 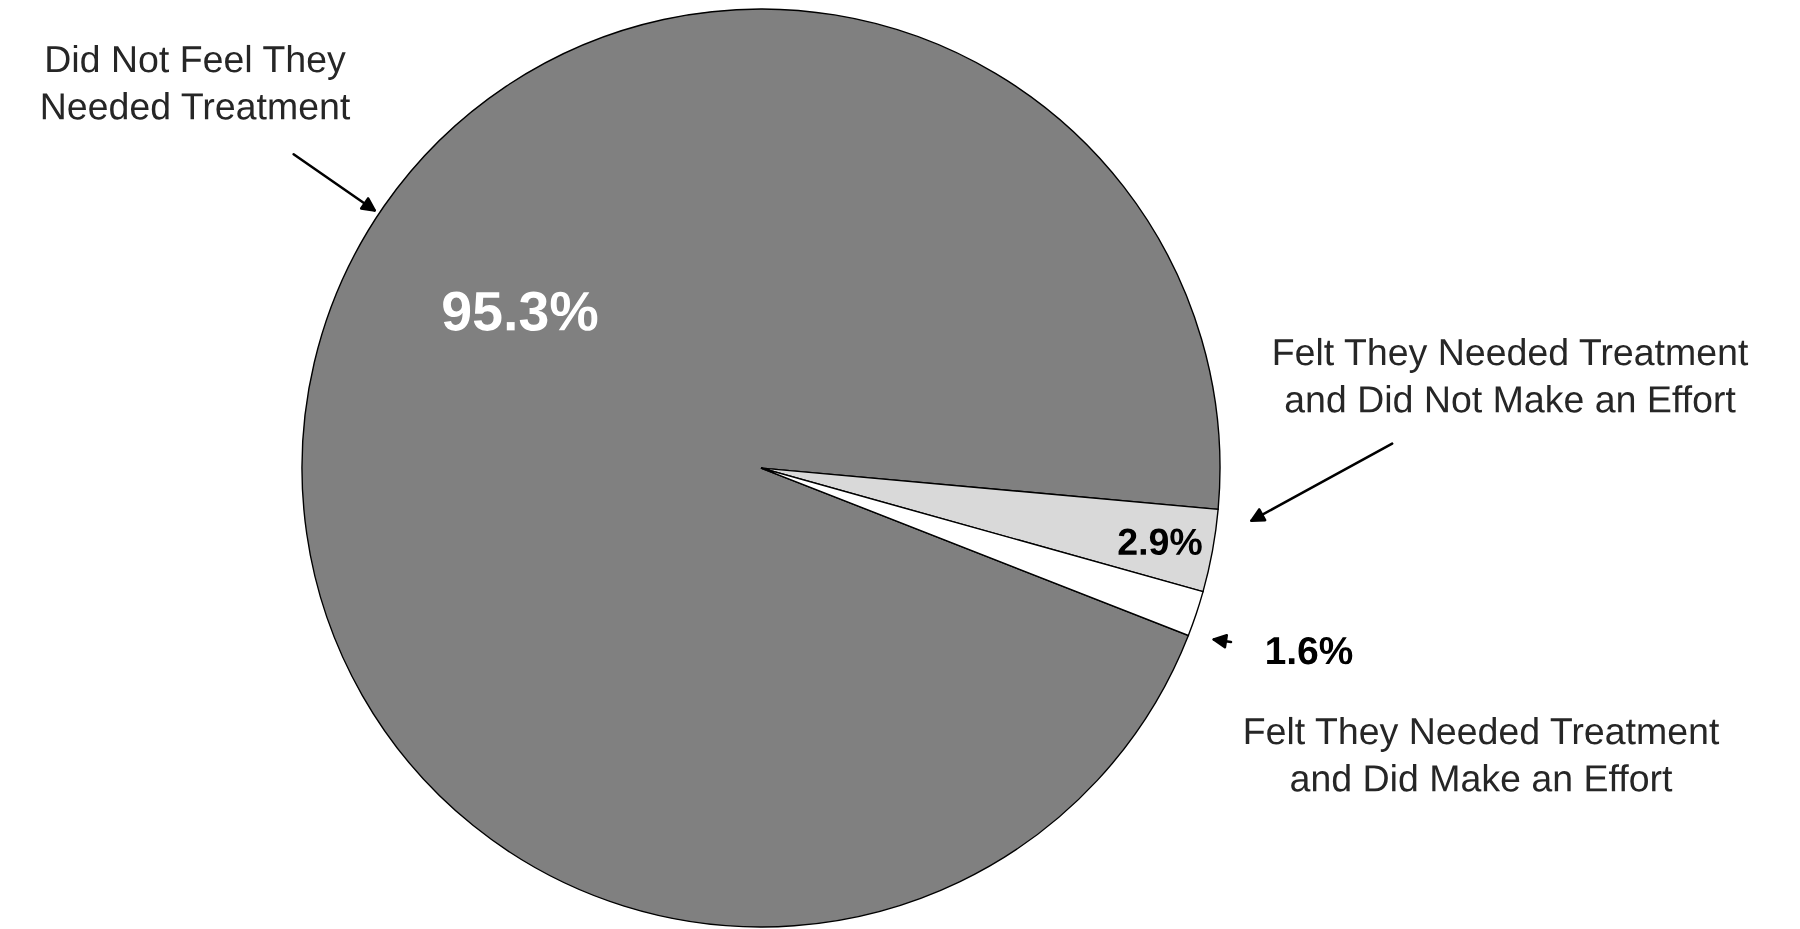 I want to click on slice-label: Did Not Feel They Needed Treatment, so click(x=196, y=82).